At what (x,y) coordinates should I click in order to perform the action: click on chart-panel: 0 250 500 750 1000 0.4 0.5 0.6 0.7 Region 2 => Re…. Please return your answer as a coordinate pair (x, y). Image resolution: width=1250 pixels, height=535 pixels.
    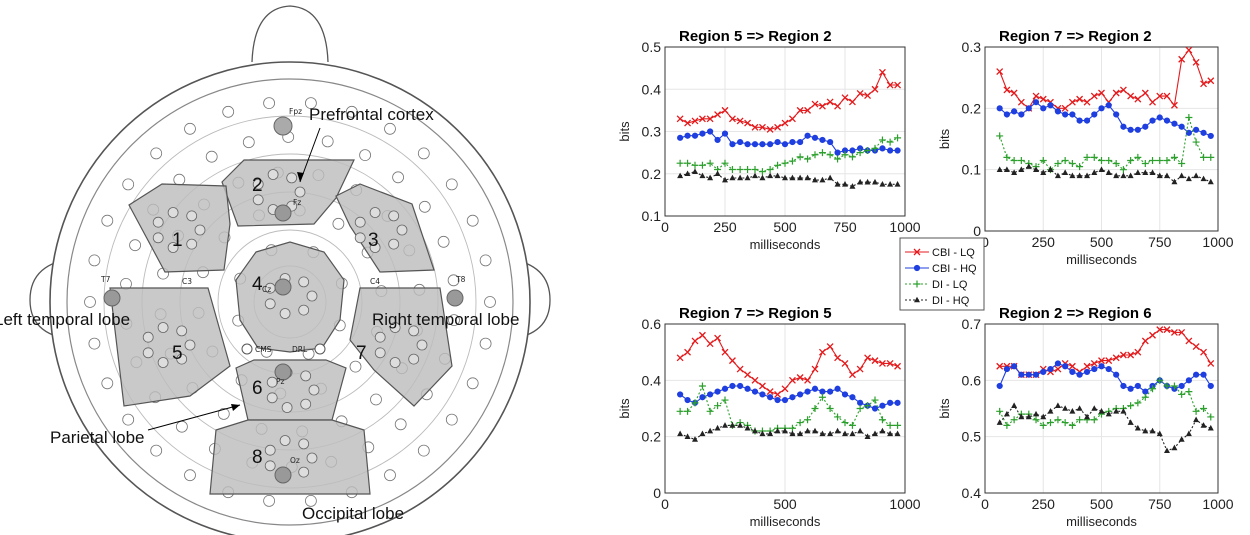
    Looking at the image, I should click on (1085, 417).